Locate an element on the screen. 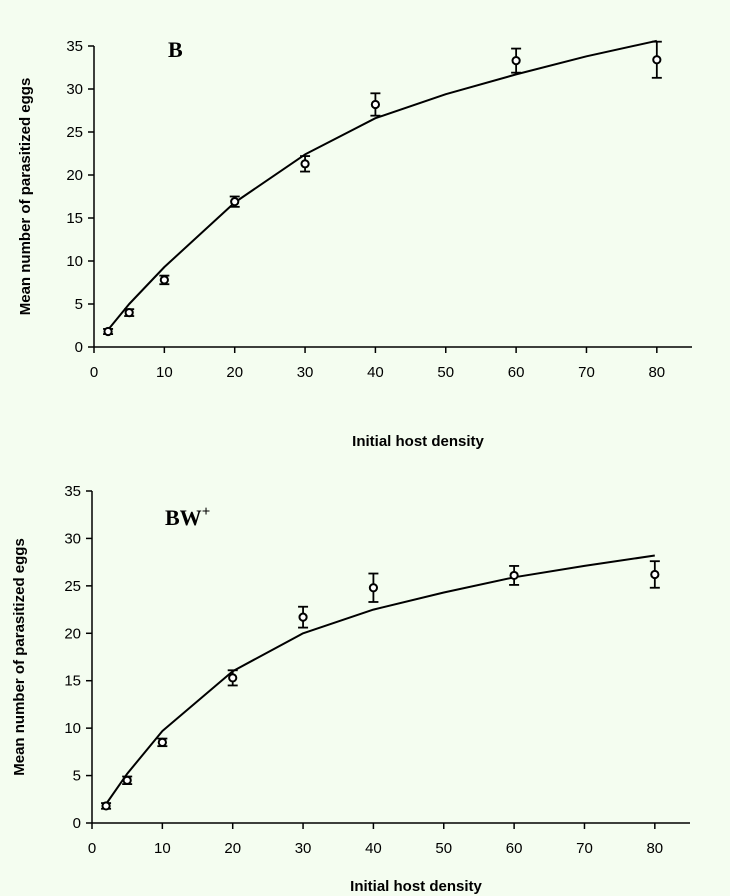  panel-label: BW+ is located at coordinates (187, 517).